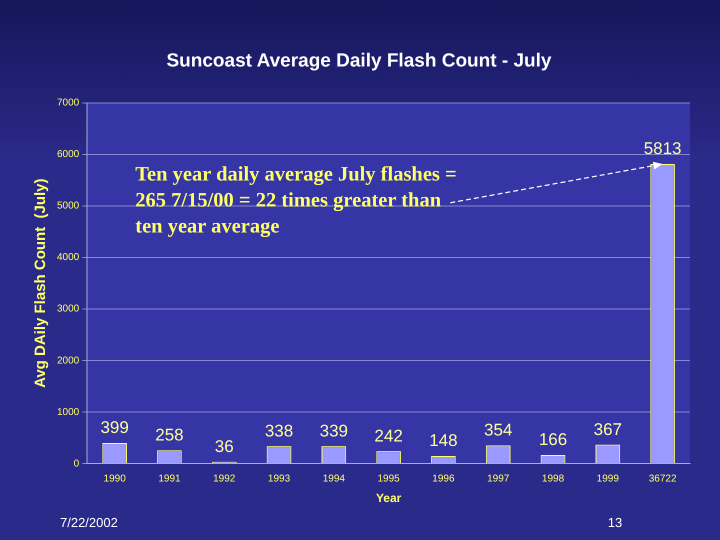 The image size is (720, 540). I want to click on x-tick-label: 1992, so click(224, 478).